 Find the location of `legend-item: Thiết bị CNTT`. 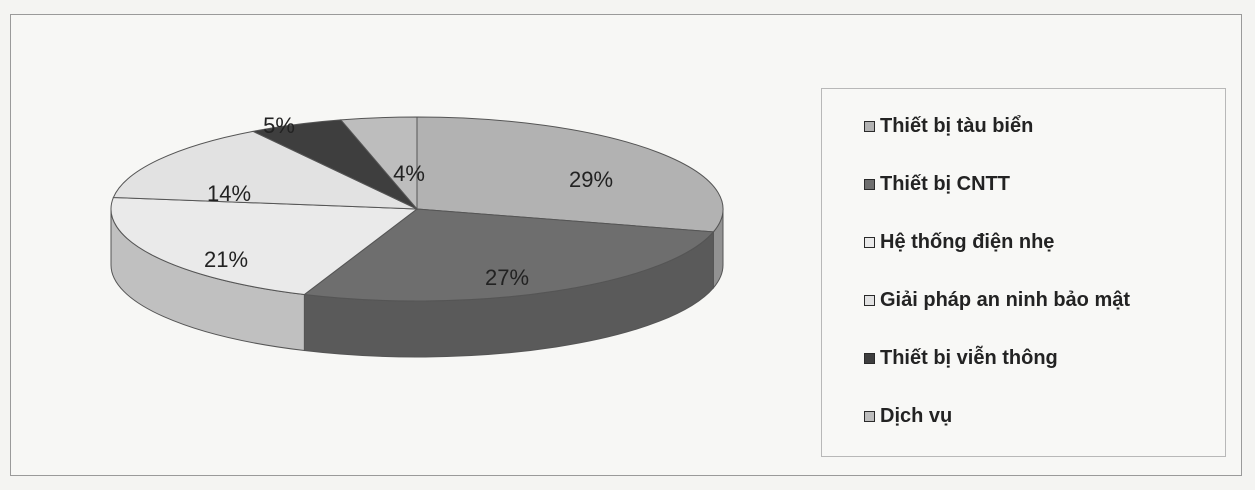

legend-item: Thiết bị CNTT is located at coordinates (937, 184).